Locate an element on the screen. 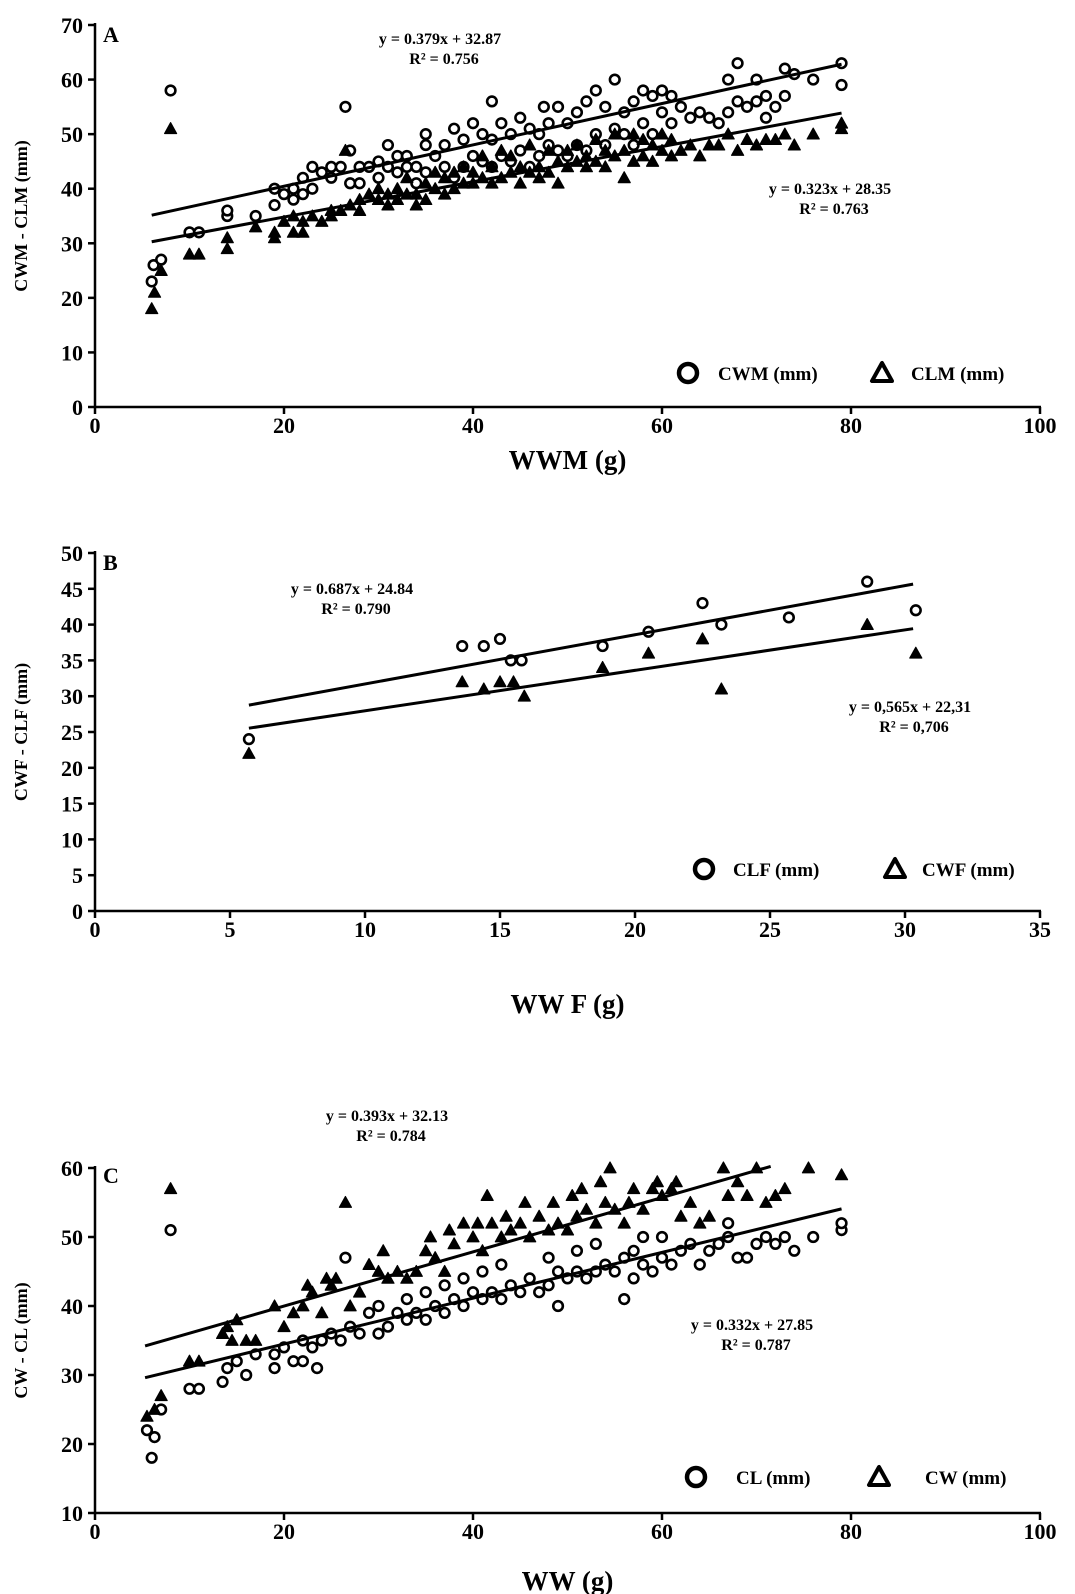 This screenshot has height=1594, width=1075. x-tick-label: 35 is located at coordinates (1040, 929).